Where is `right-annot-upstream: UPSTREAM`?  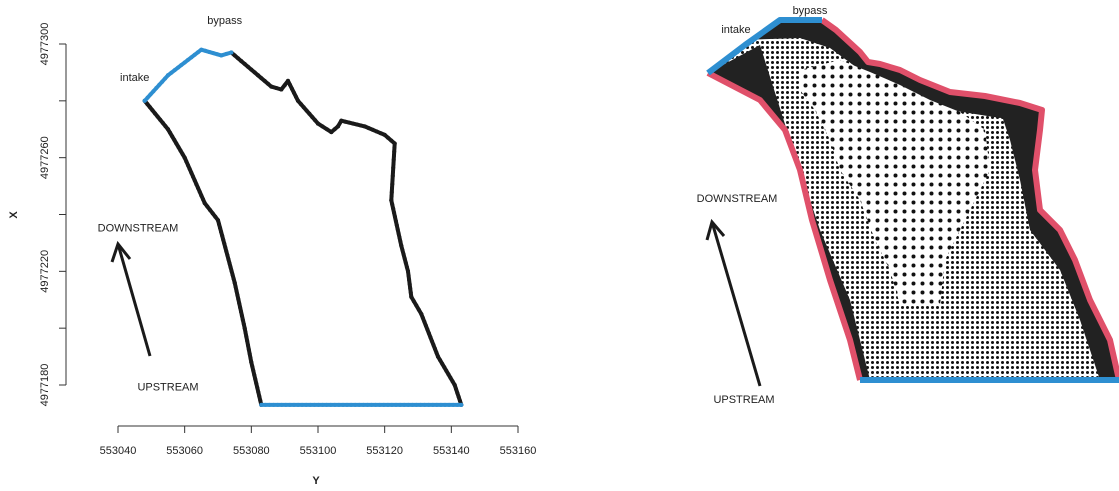
right-annot-upstream: UPSTREAM is located at coordinates (743, 400).